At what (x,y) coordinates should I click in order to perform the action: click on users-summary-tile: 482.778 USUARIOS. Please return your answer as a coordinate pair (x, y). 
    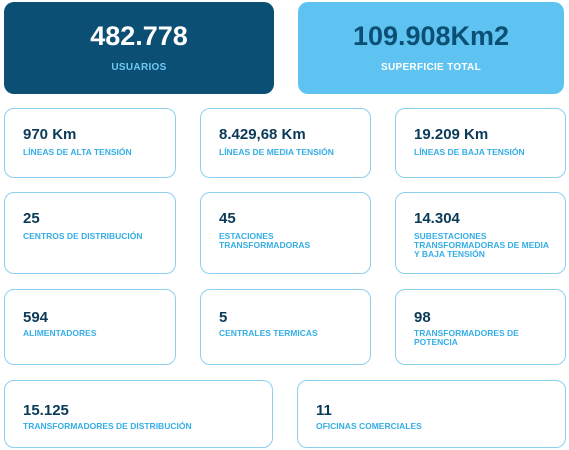
    Looking at the image, I should click on (139, 48).